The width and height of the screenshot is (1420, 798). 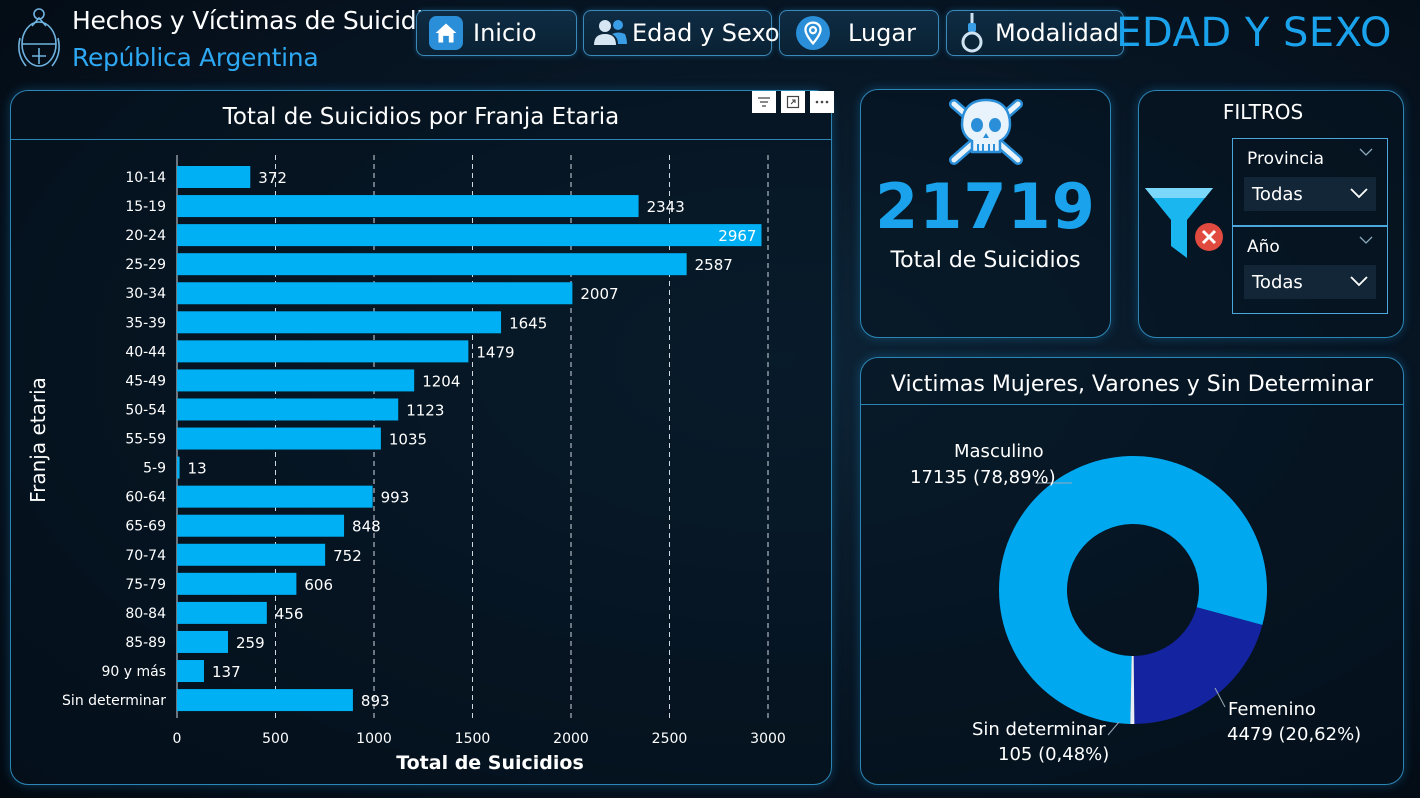 I want to click on data-label: 893, so click(x=375, y=701).